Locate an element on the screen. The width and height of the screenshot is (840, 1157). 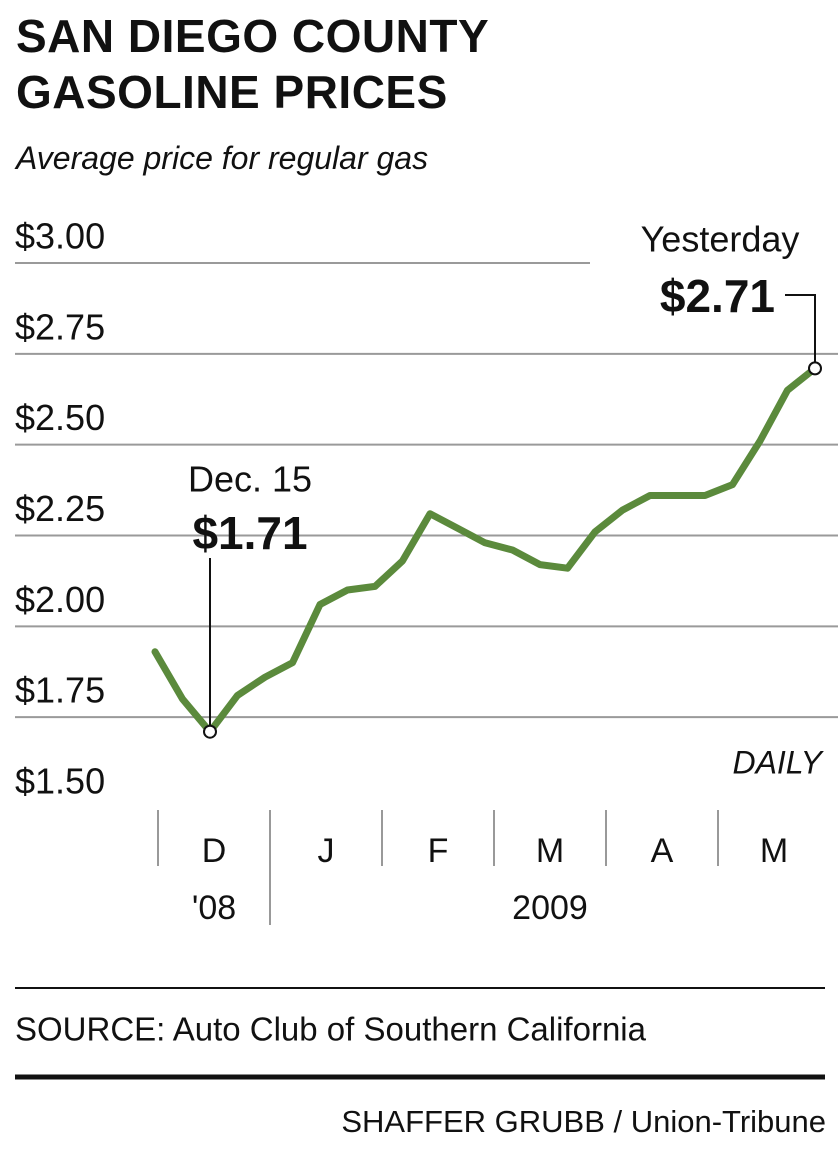
credit: SHAFFER GRUBB / Union-Tribune is located at coordinates (583, 1121).